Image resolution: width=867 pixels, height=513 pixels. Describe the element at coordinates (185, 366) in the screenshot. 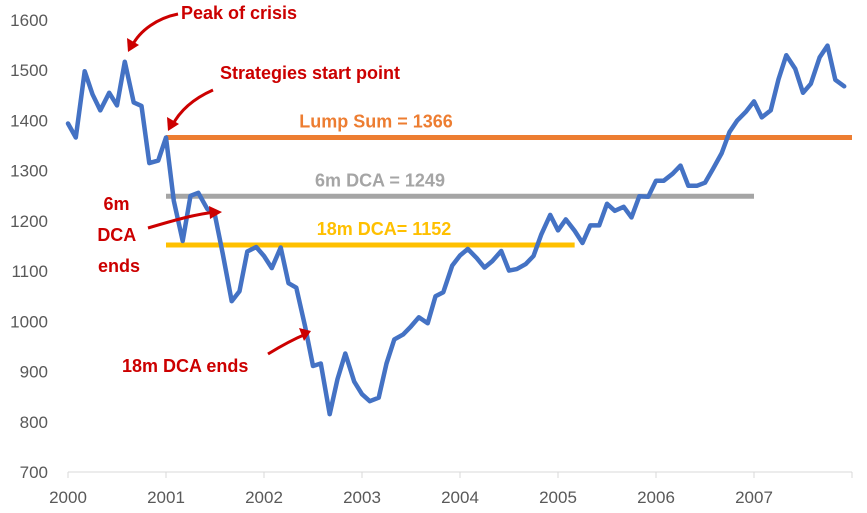

I see `annotation-18m-dca-ends: 18m DCA ends` at that location.